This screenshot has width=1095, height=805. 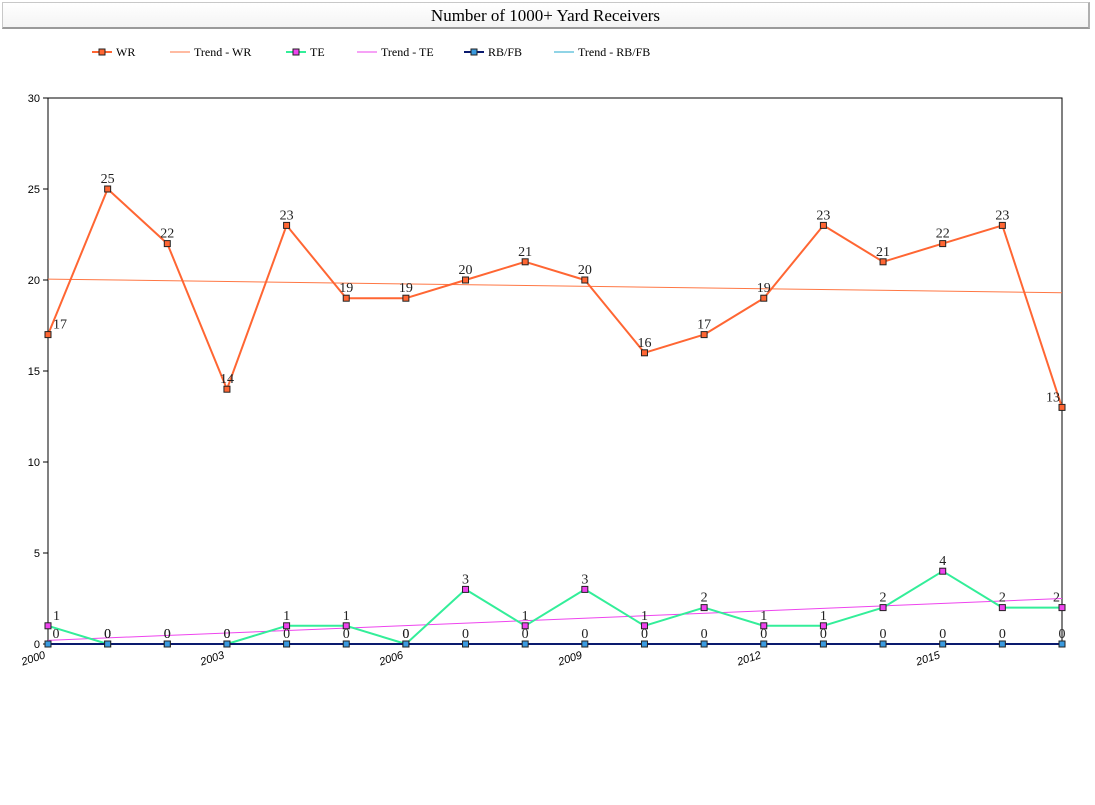 What do you see at coordinates (644, 343) in the screenshot?
I see `data-label: 16` at bounding box center [644, 343].